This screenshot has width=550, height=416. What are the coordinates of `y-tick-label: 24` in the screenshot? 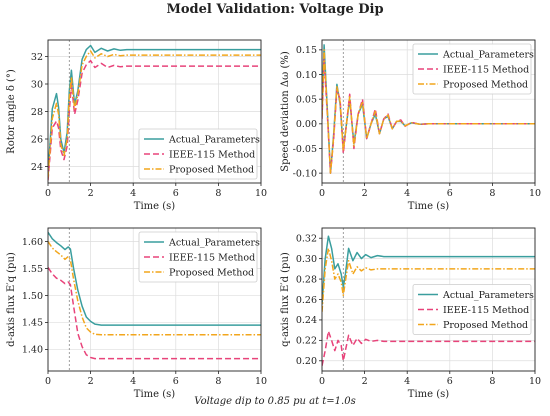 It's located at (37, 167).